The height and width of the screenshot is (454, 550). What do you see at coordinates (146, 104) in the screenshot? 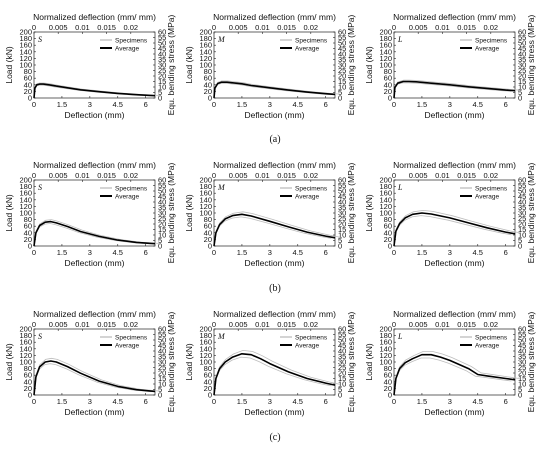
I see `bottom-tick-label: 6` at bounding box center [146, 104].